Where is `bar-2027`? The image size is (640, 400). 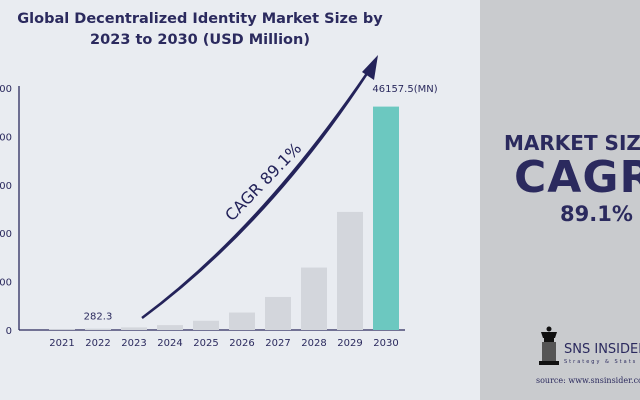
bar-2027 is located at coordinates (278, 313).